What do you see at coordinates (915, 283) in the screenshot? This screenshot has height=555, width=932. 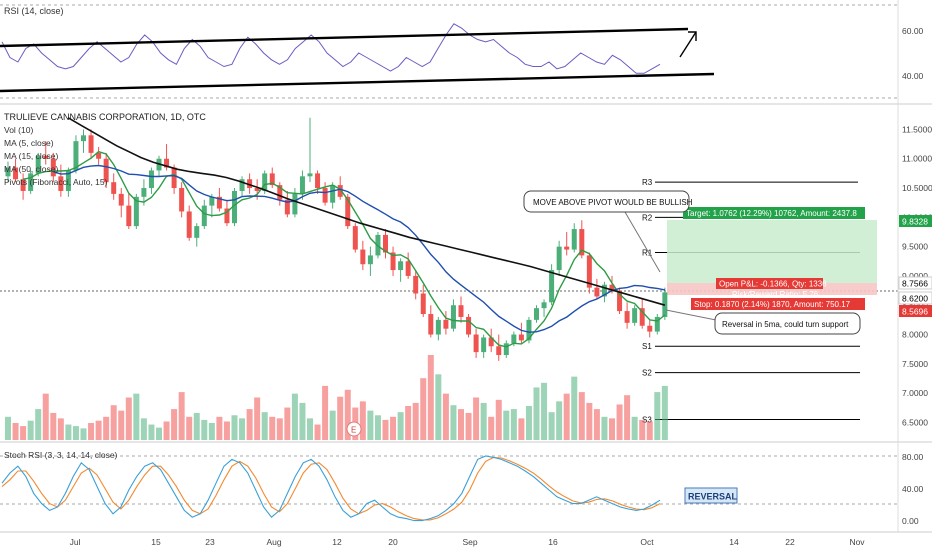 I see `badge-mid-bg` at bounding box center [915, 283].